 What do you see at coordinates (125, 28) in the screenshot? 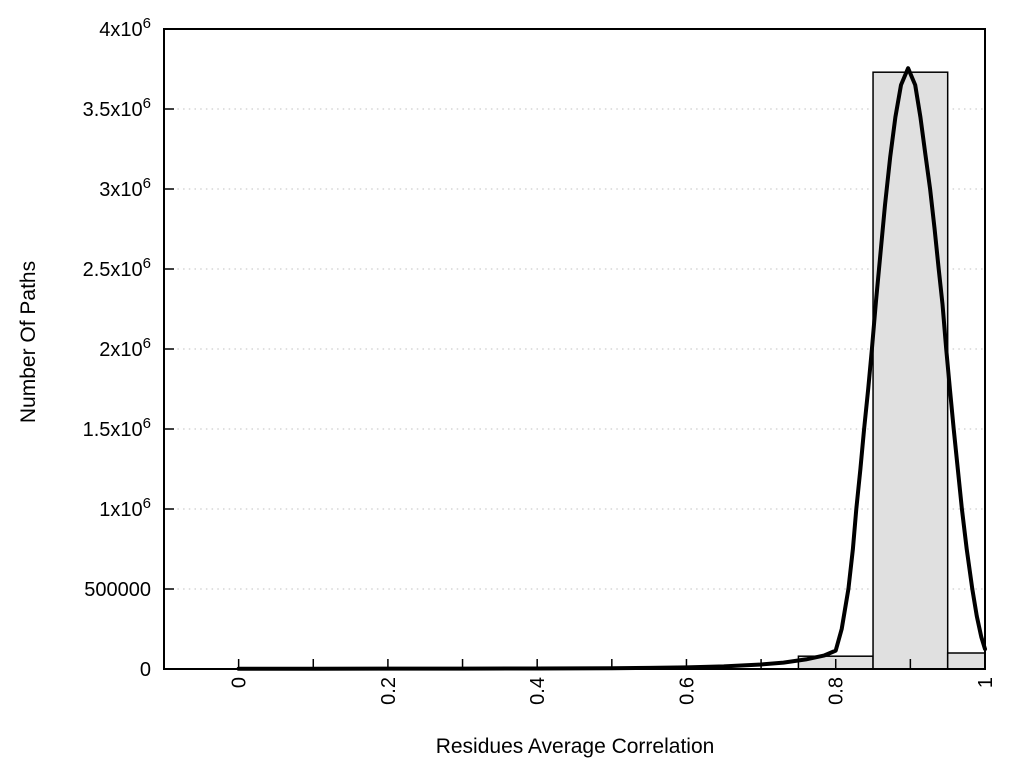
I see `y-tick-label: 4x10⁶` at bounding box center [125, 28].